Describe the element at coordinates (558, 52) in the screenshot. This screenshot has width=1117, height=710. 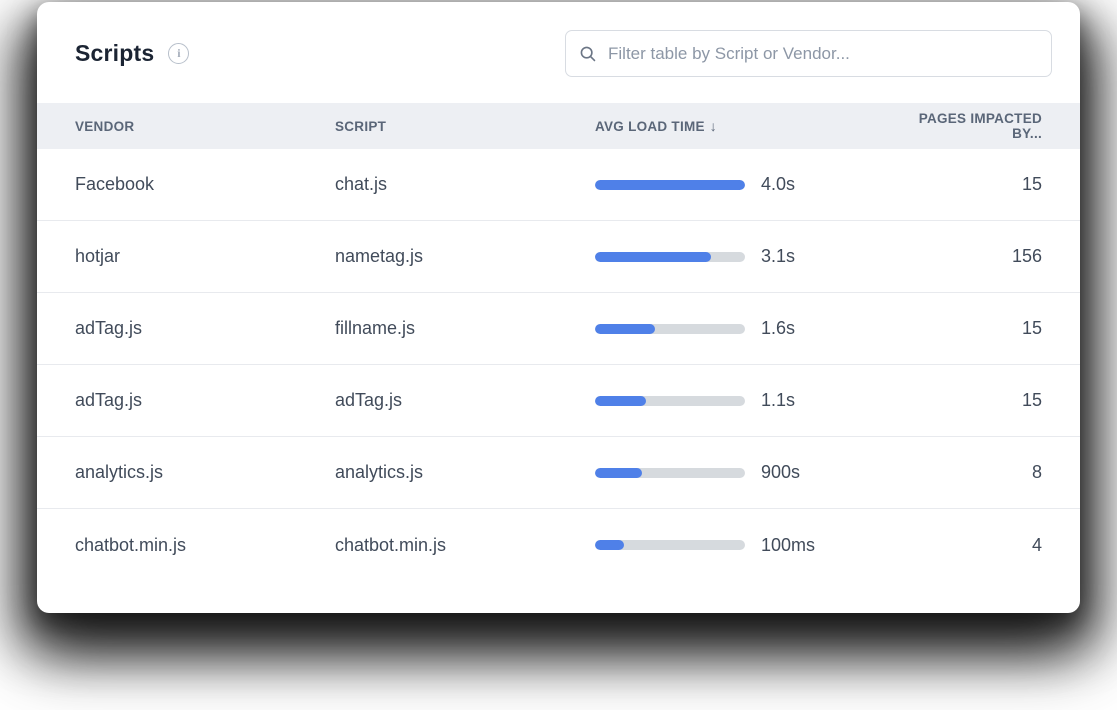
I see `card-header: Scripts i` at that location.